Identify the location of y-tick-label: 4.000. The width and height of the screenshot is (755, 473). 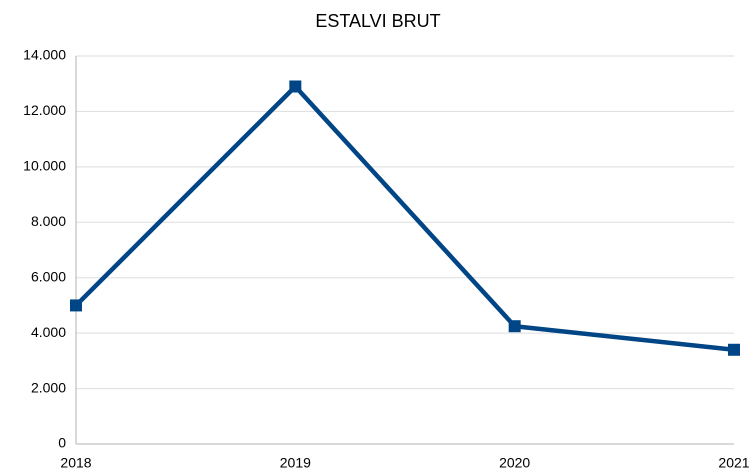
(48, 332).